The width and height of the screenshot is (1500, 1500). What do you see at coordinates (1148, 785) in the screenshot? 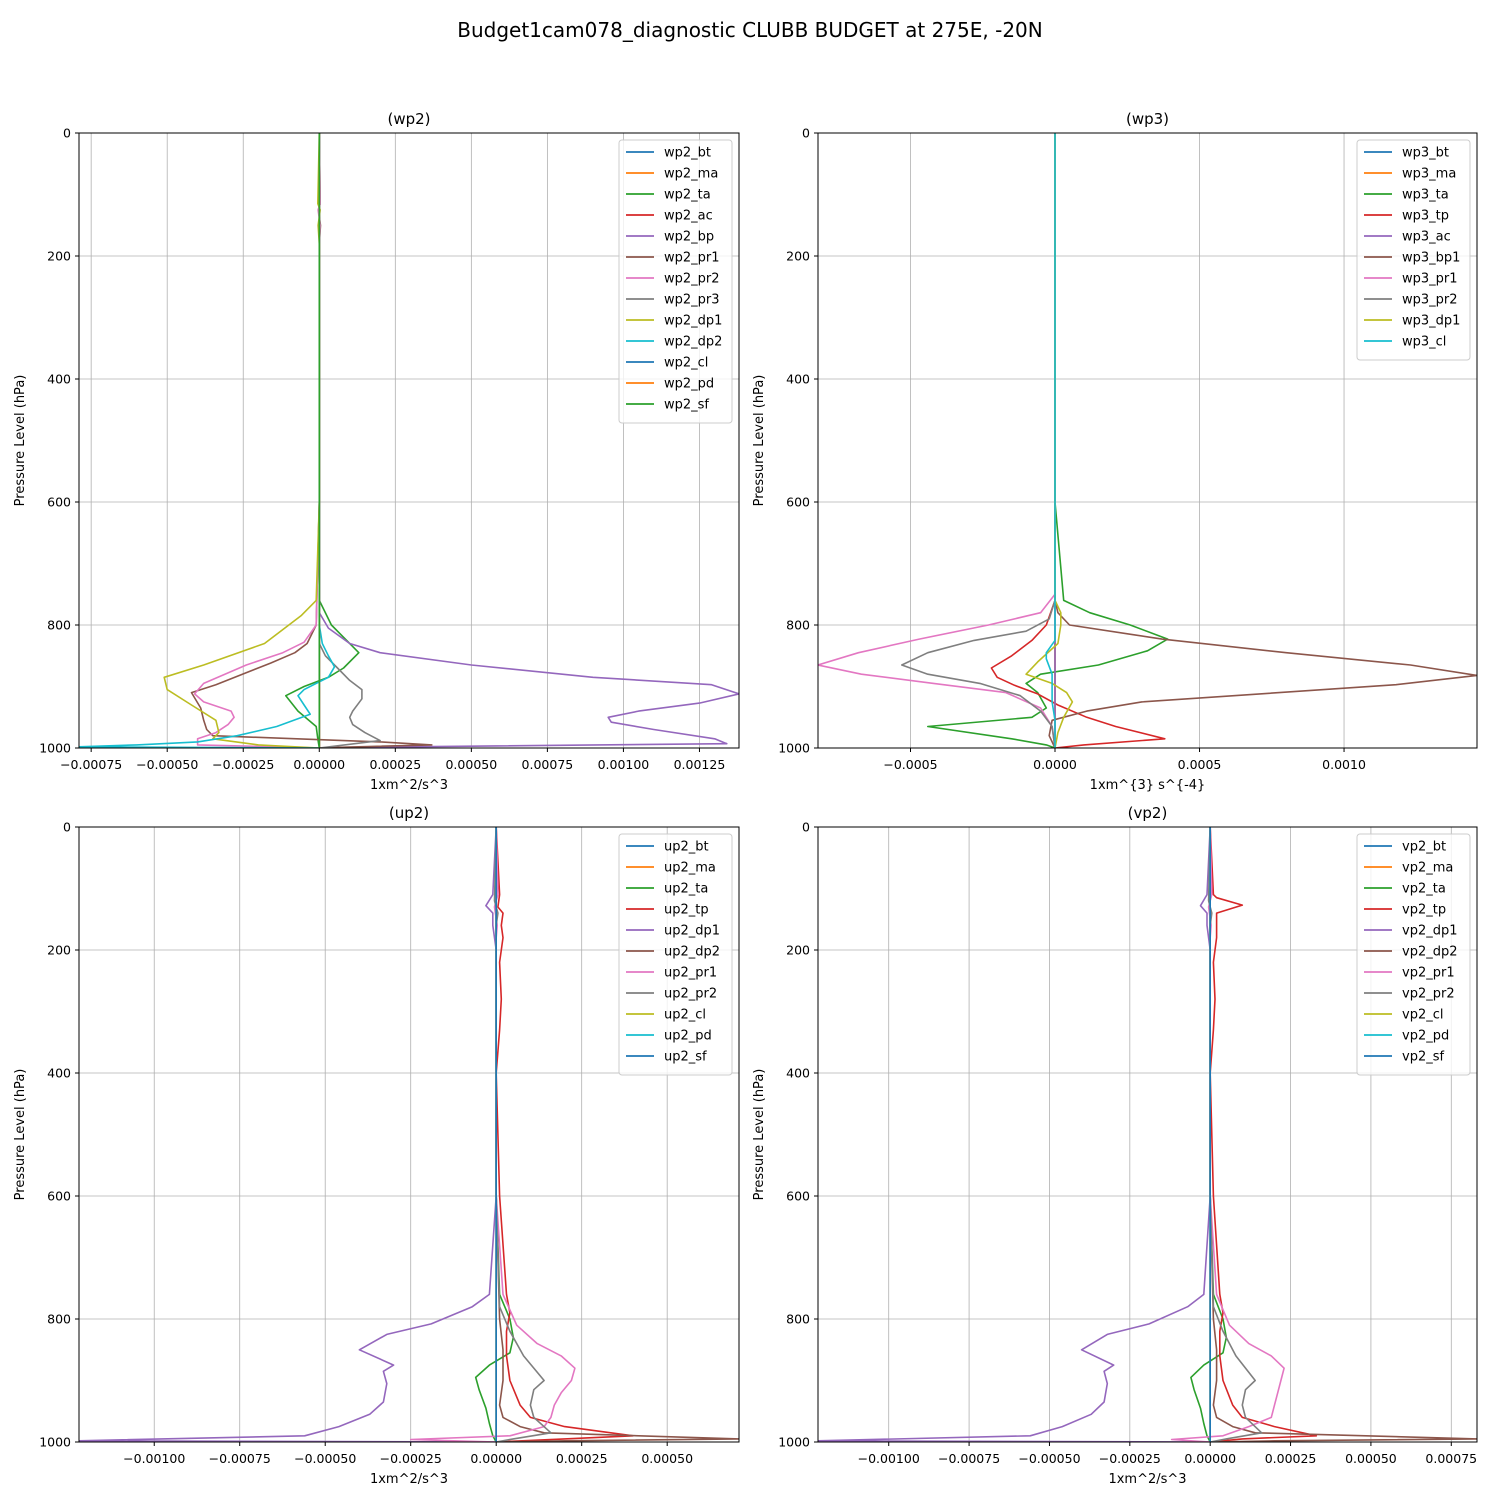
I see `x-axis-label: 1xm^{3} s^{-4}` at bounding box center [1148, 785].